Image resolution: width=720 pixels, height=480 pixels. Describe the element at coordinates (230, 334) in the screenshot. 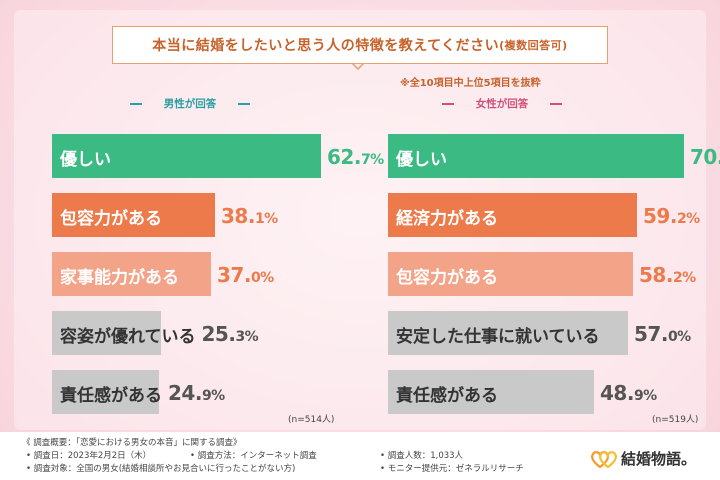

I see `male-value-label-3: 25.3%` at that location.